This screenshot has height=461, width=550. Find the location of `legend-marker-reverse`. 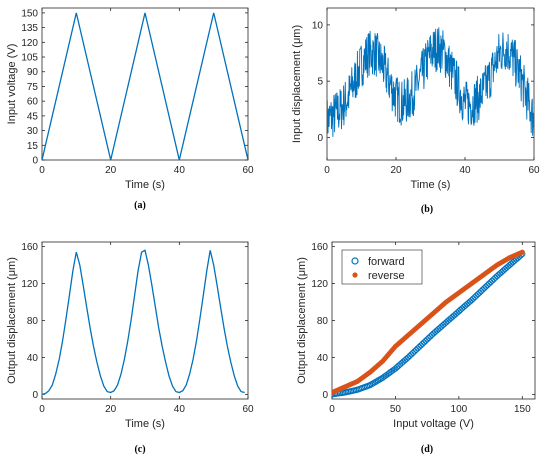

legend-marker-reverse is located at coordinates (355, 275).